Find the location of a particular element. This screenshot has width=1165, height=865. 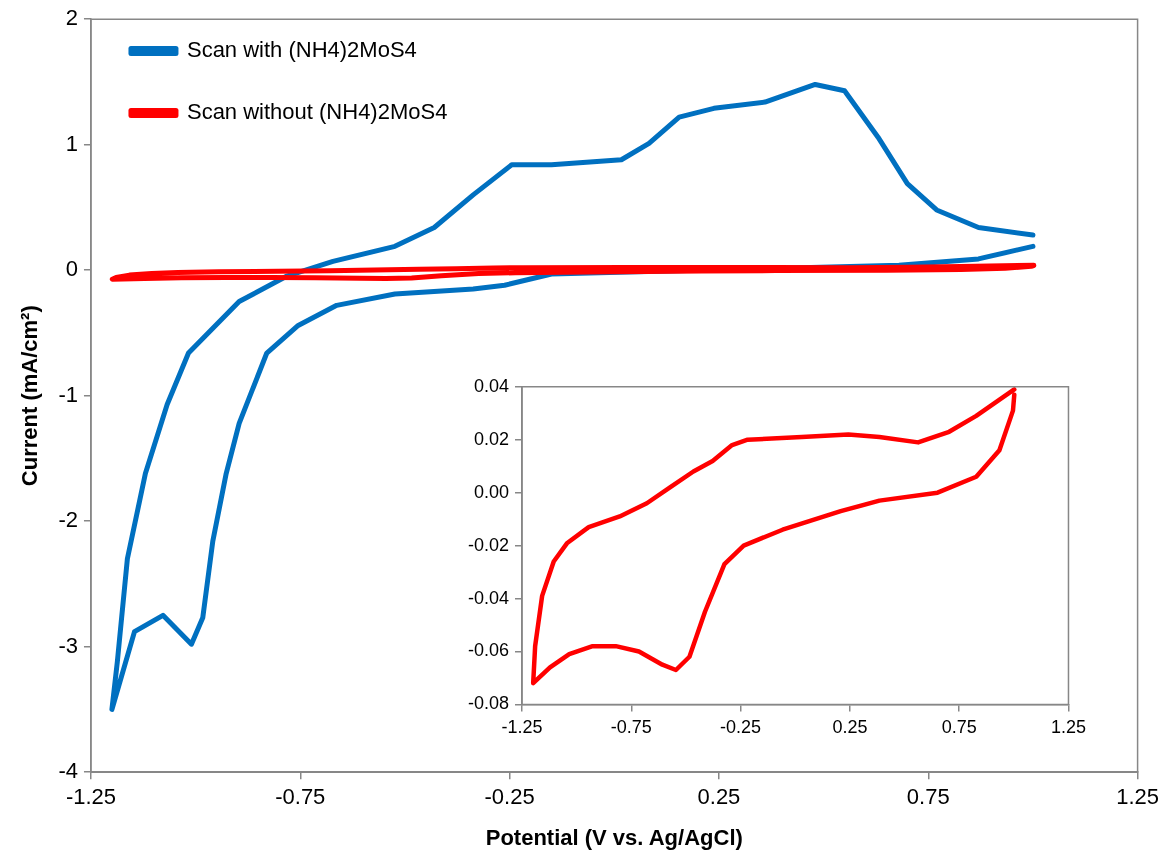

y-tick-label: 0.02 is located at coordinates (491, 438).